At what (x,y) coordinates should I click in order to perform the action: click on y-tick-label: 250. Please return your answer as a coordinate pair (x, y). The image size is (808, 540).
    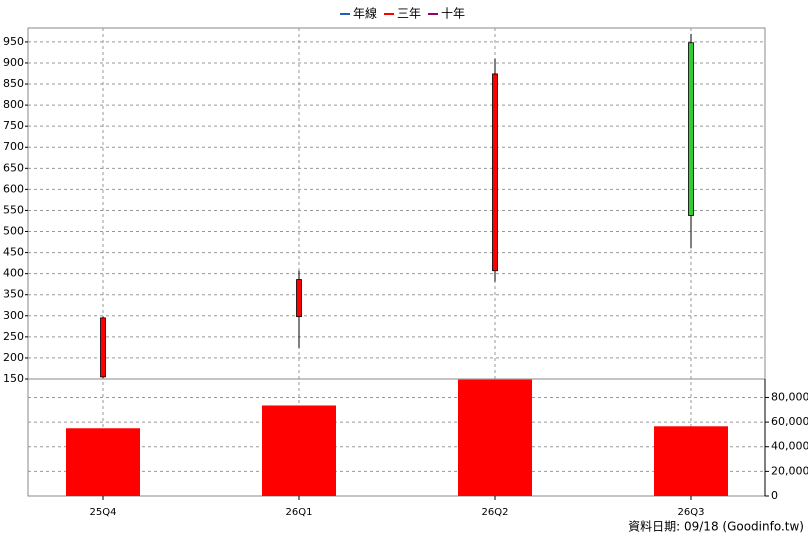
    Looking at the image, I should click on (13, 336).